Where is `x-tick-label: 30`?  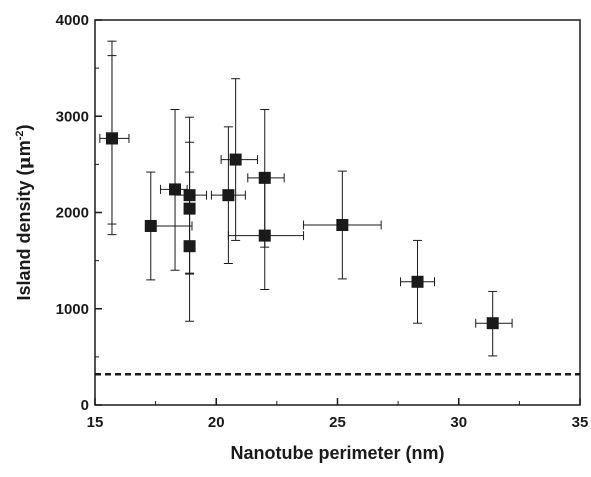 x-tick-label: 30 is located at coordinates (458, 422).